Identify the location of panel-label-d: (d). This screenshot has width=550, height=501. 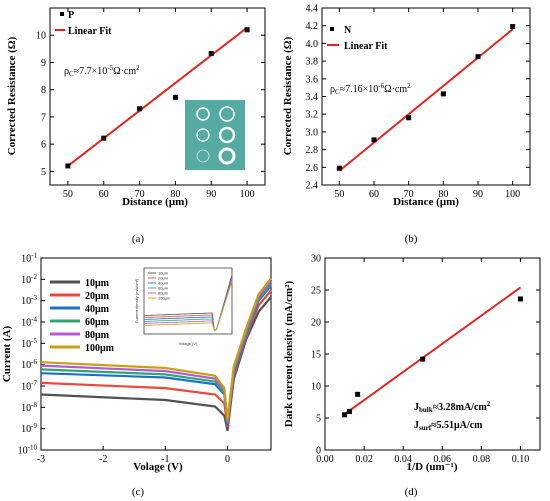
(411, 492).